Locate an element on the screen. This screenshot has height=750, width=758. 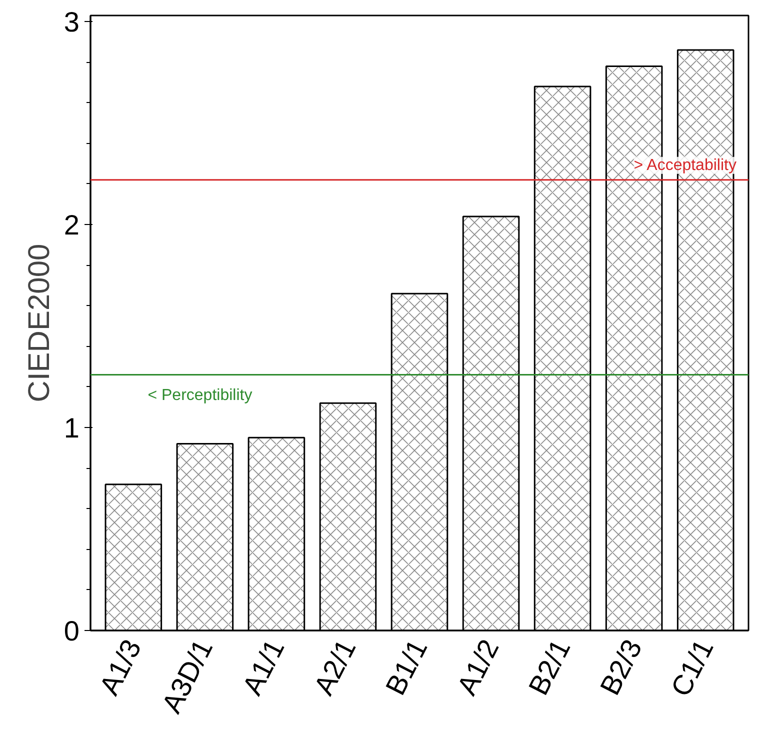
y-tick-label: 3 is located at coordinates (72, 22).